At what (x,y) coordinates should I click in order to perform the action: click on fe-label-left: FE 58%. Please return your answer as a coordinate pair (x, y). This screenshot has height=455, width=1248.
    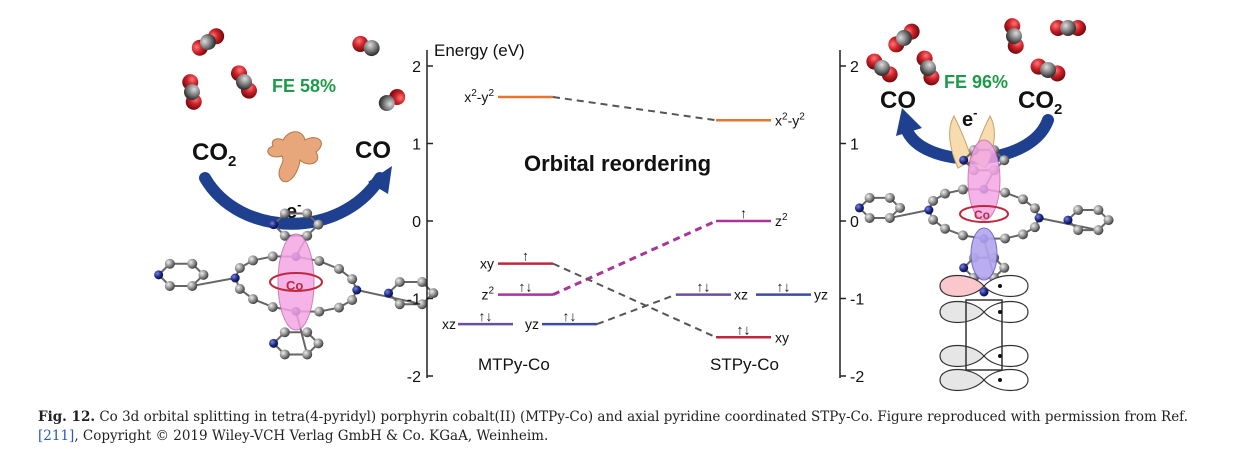
    Looking at the image, I should click on (304, 86).